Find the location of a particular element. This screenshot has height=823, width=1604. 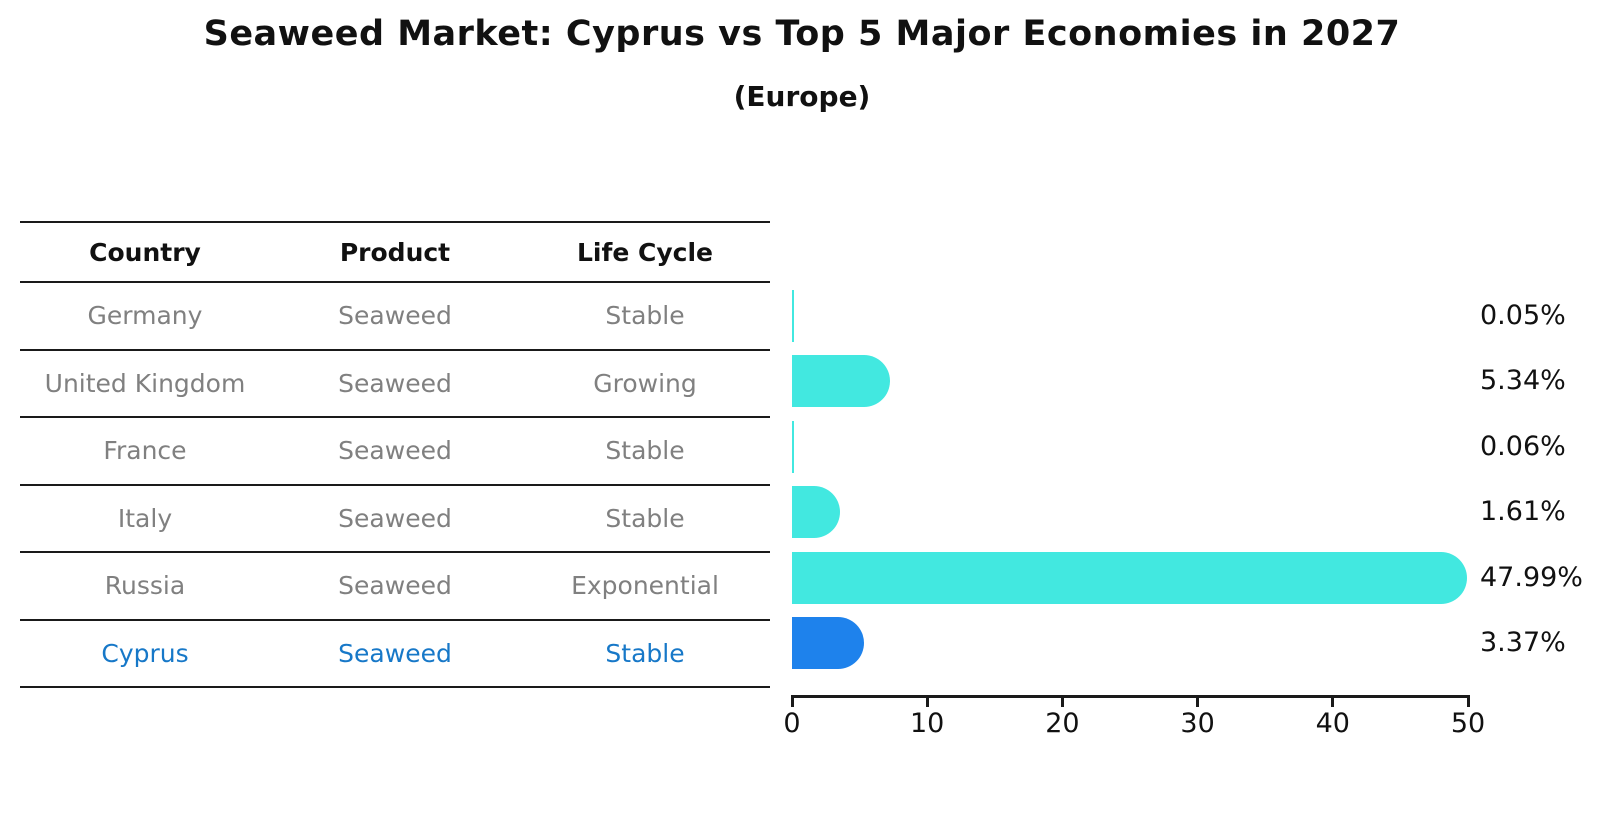

value-label-cyprus: 3.37% is located at coordinates (1523, 643).